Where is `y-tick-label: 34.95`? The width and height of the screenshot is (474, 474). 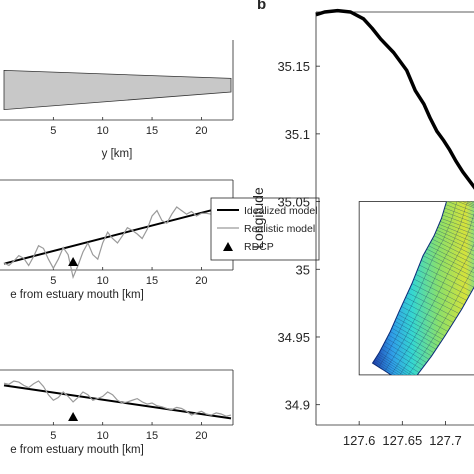 y-tick-label: 34.95 is located at coordinates (293, 337).